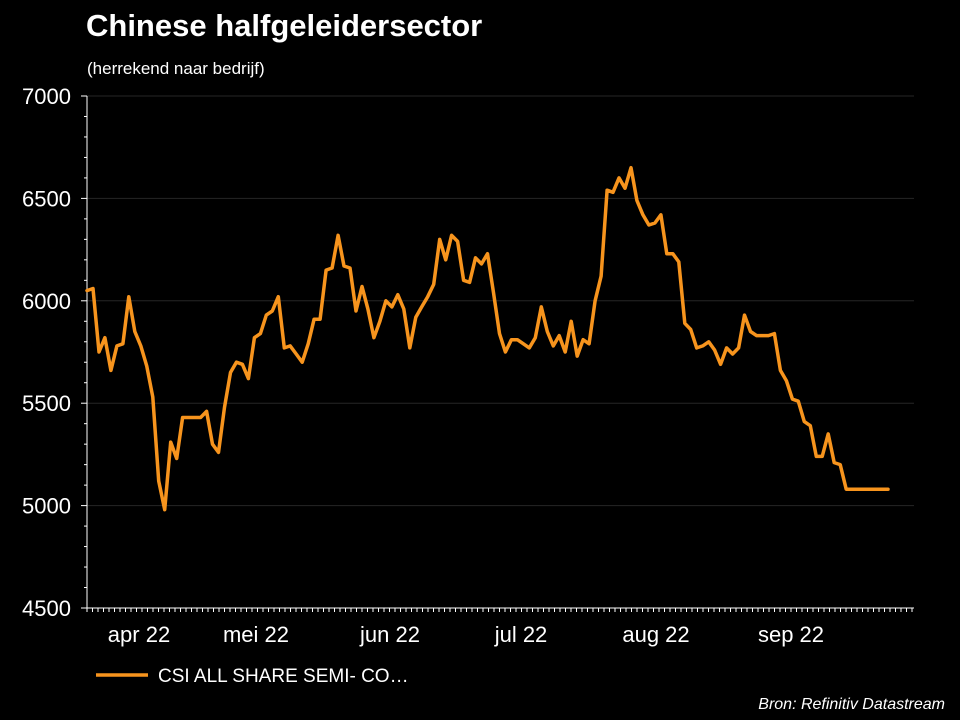 This screenshot has width=960, height=720. What do you see at coordinates (791, 634) in the screenshot?
I see `x-tick-label: sep 22` at bounding box center [791, 634].